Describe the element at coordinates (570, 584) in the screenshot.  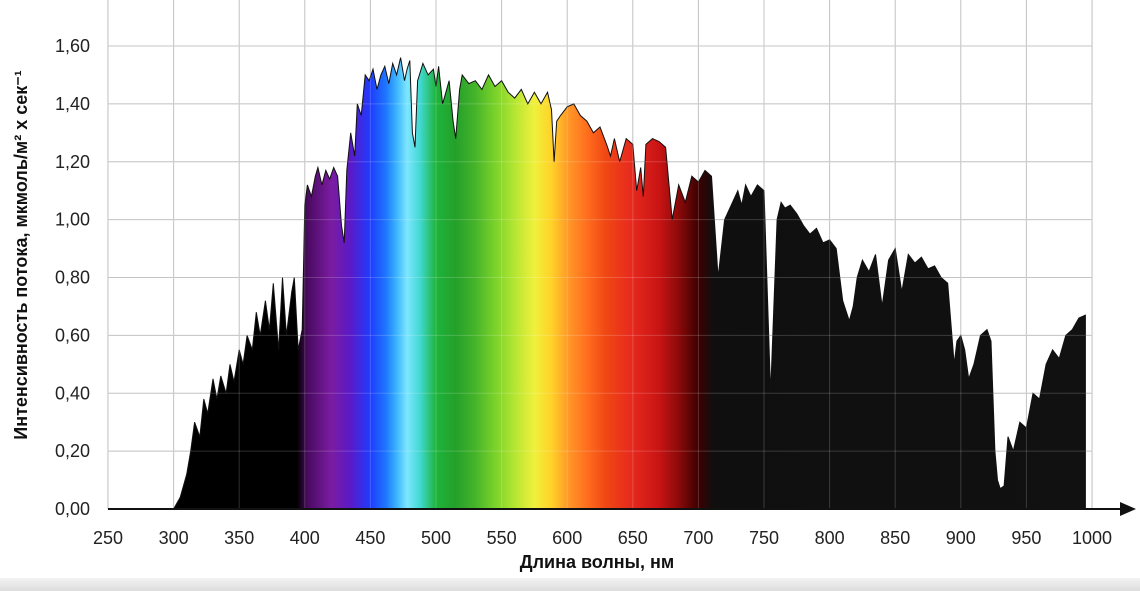
I see `bottom-band` at that location.